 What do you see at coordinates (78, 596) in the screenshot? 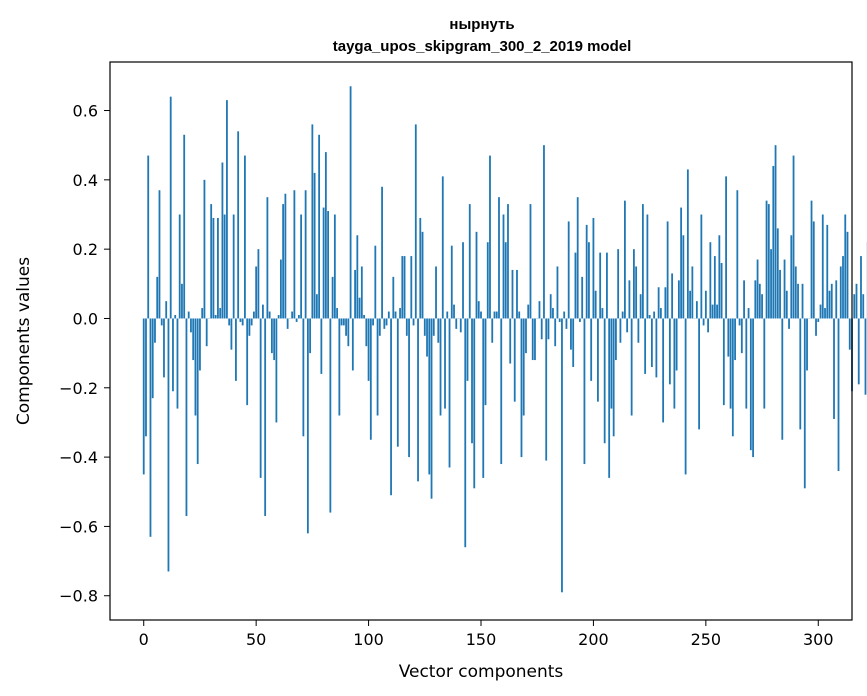
I see `y-tick-label: −0.8` at bounding box center [78, 596].